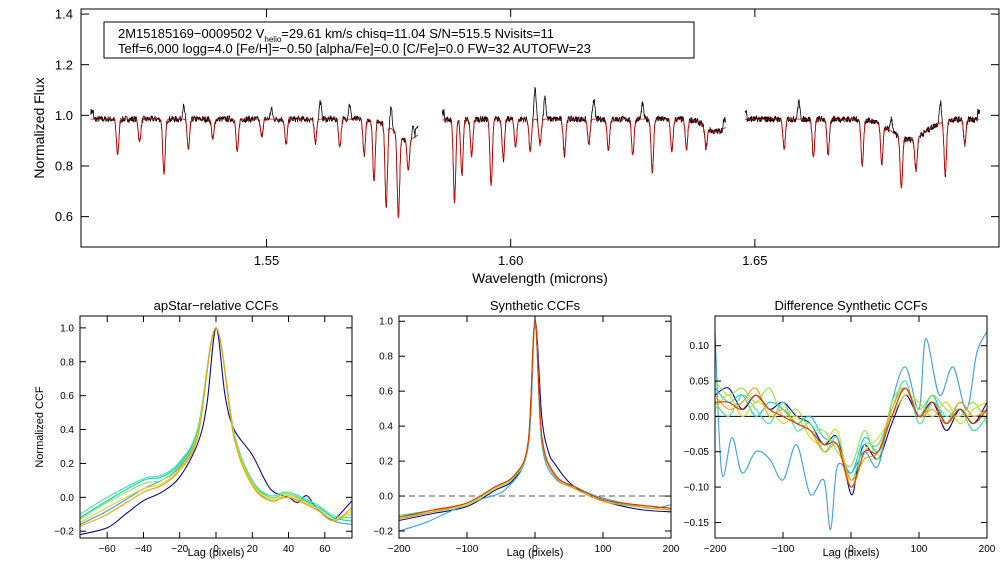 The height and width of the screenshot is (576, 1008). Describe the element at coordinates (700, 417) in the screenshot. I see `difference-ccf-y-tick-label: 0.00` at that location.